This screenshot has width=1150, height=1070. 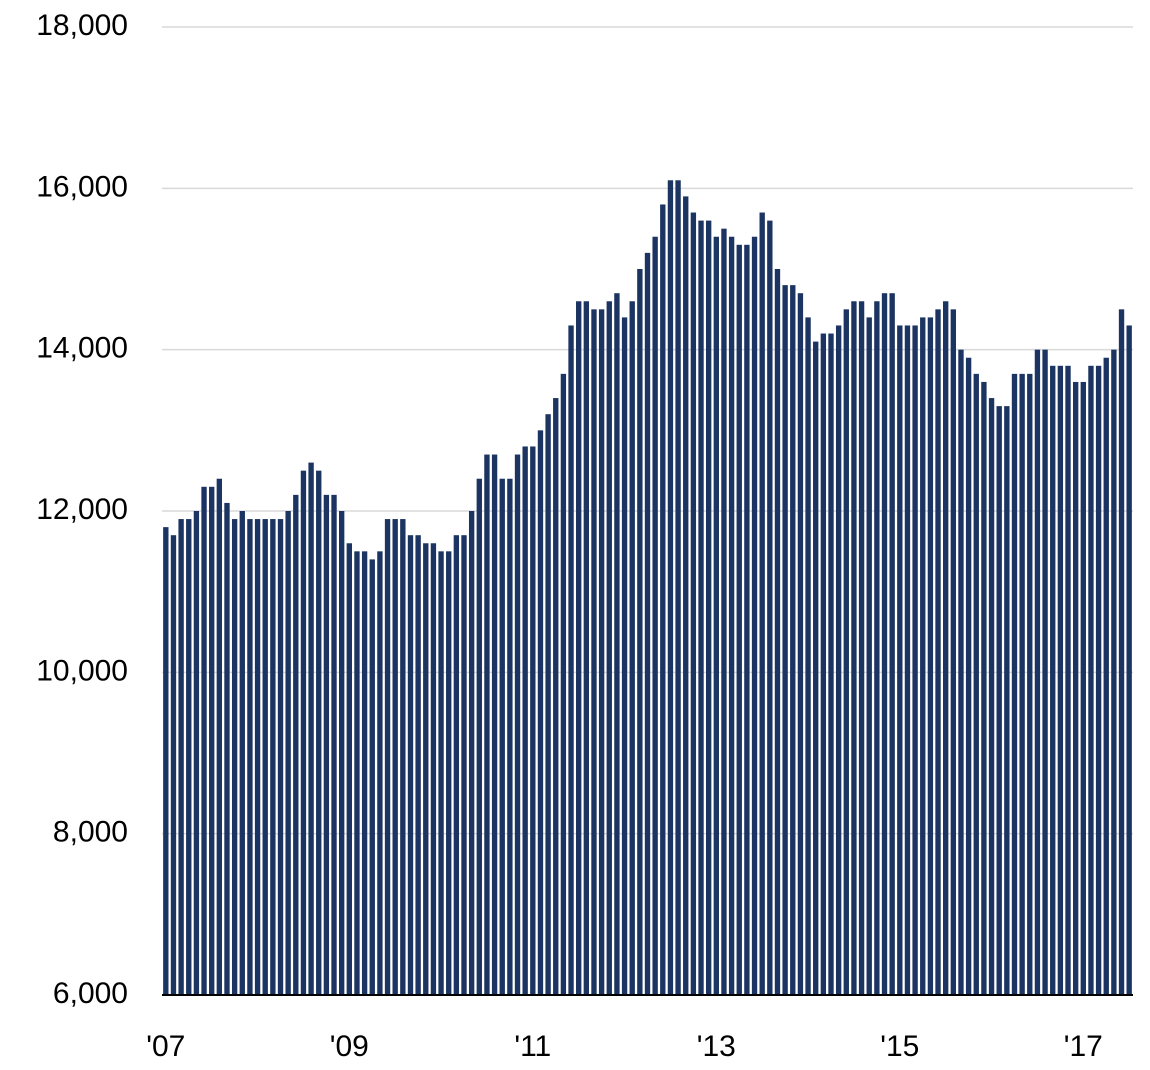 I want to click on x-tick-label: '15, so click(x=899, y=1046).